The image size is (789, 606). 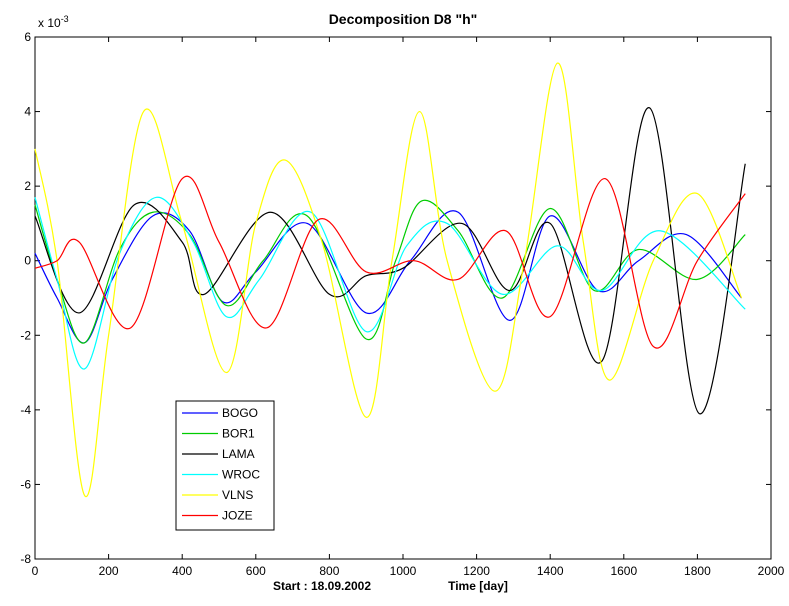 I want to click on y-tick-label: 2, so click(x=27, y=186).